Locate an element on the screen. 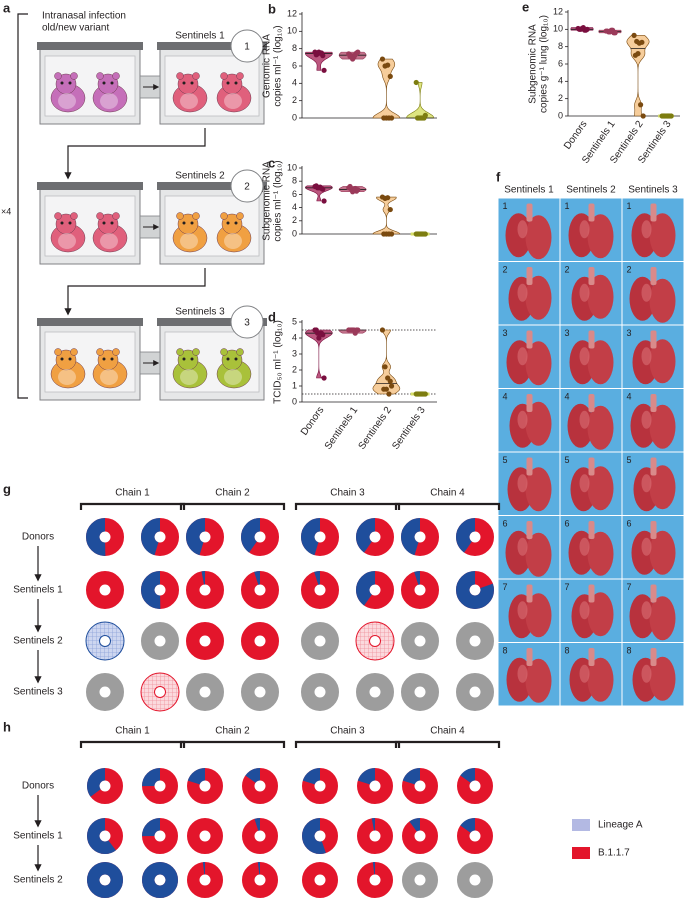 This screenshot has width=685, height=900. donut-b117 is located at coordinates (320, 880).